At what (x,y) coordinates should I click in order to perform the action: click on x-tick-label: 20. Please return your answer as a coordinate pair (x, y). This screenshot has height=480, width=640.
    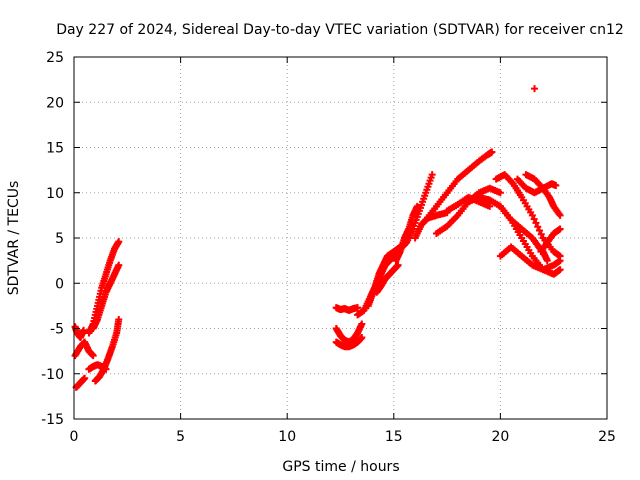
    Looking at the image, I should click on (500, 437).